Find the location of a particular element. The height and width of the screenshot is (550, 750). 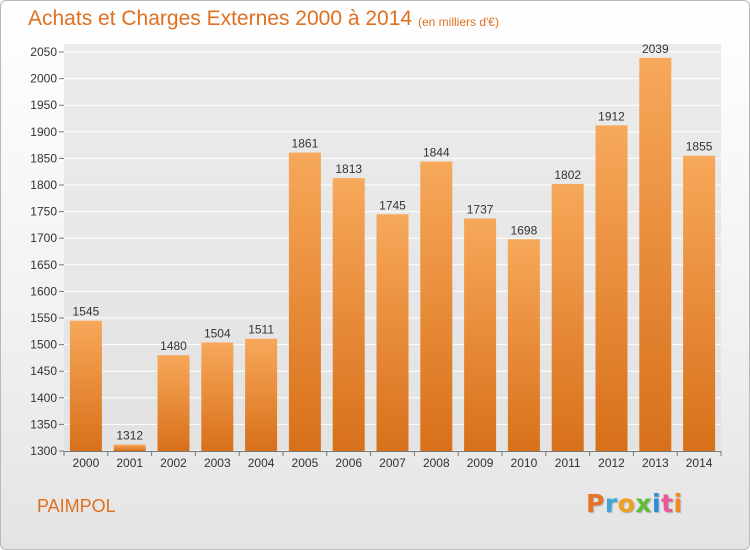

bar-value-label: 1511 is located at coordinates (261, 330).